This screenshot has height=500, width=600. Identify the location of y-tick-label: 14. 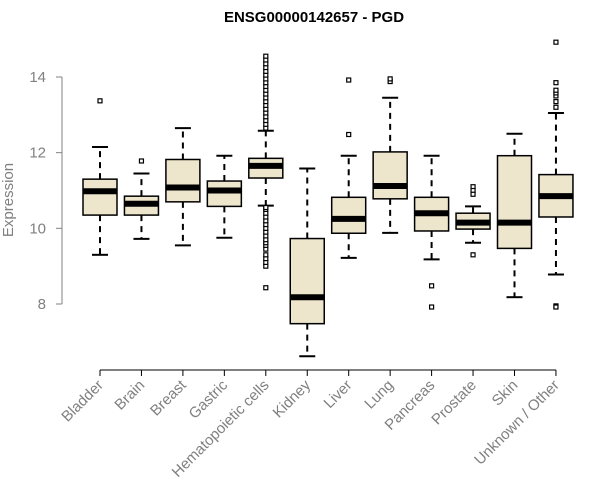
(37, 77).